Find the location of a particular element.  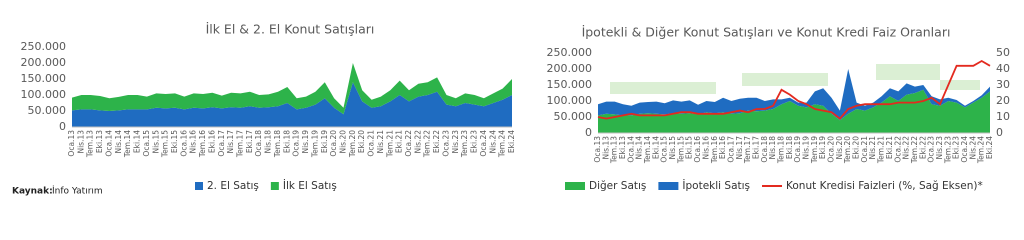

x-tick-label: Eki.15 is located at coordinates (174, 141).